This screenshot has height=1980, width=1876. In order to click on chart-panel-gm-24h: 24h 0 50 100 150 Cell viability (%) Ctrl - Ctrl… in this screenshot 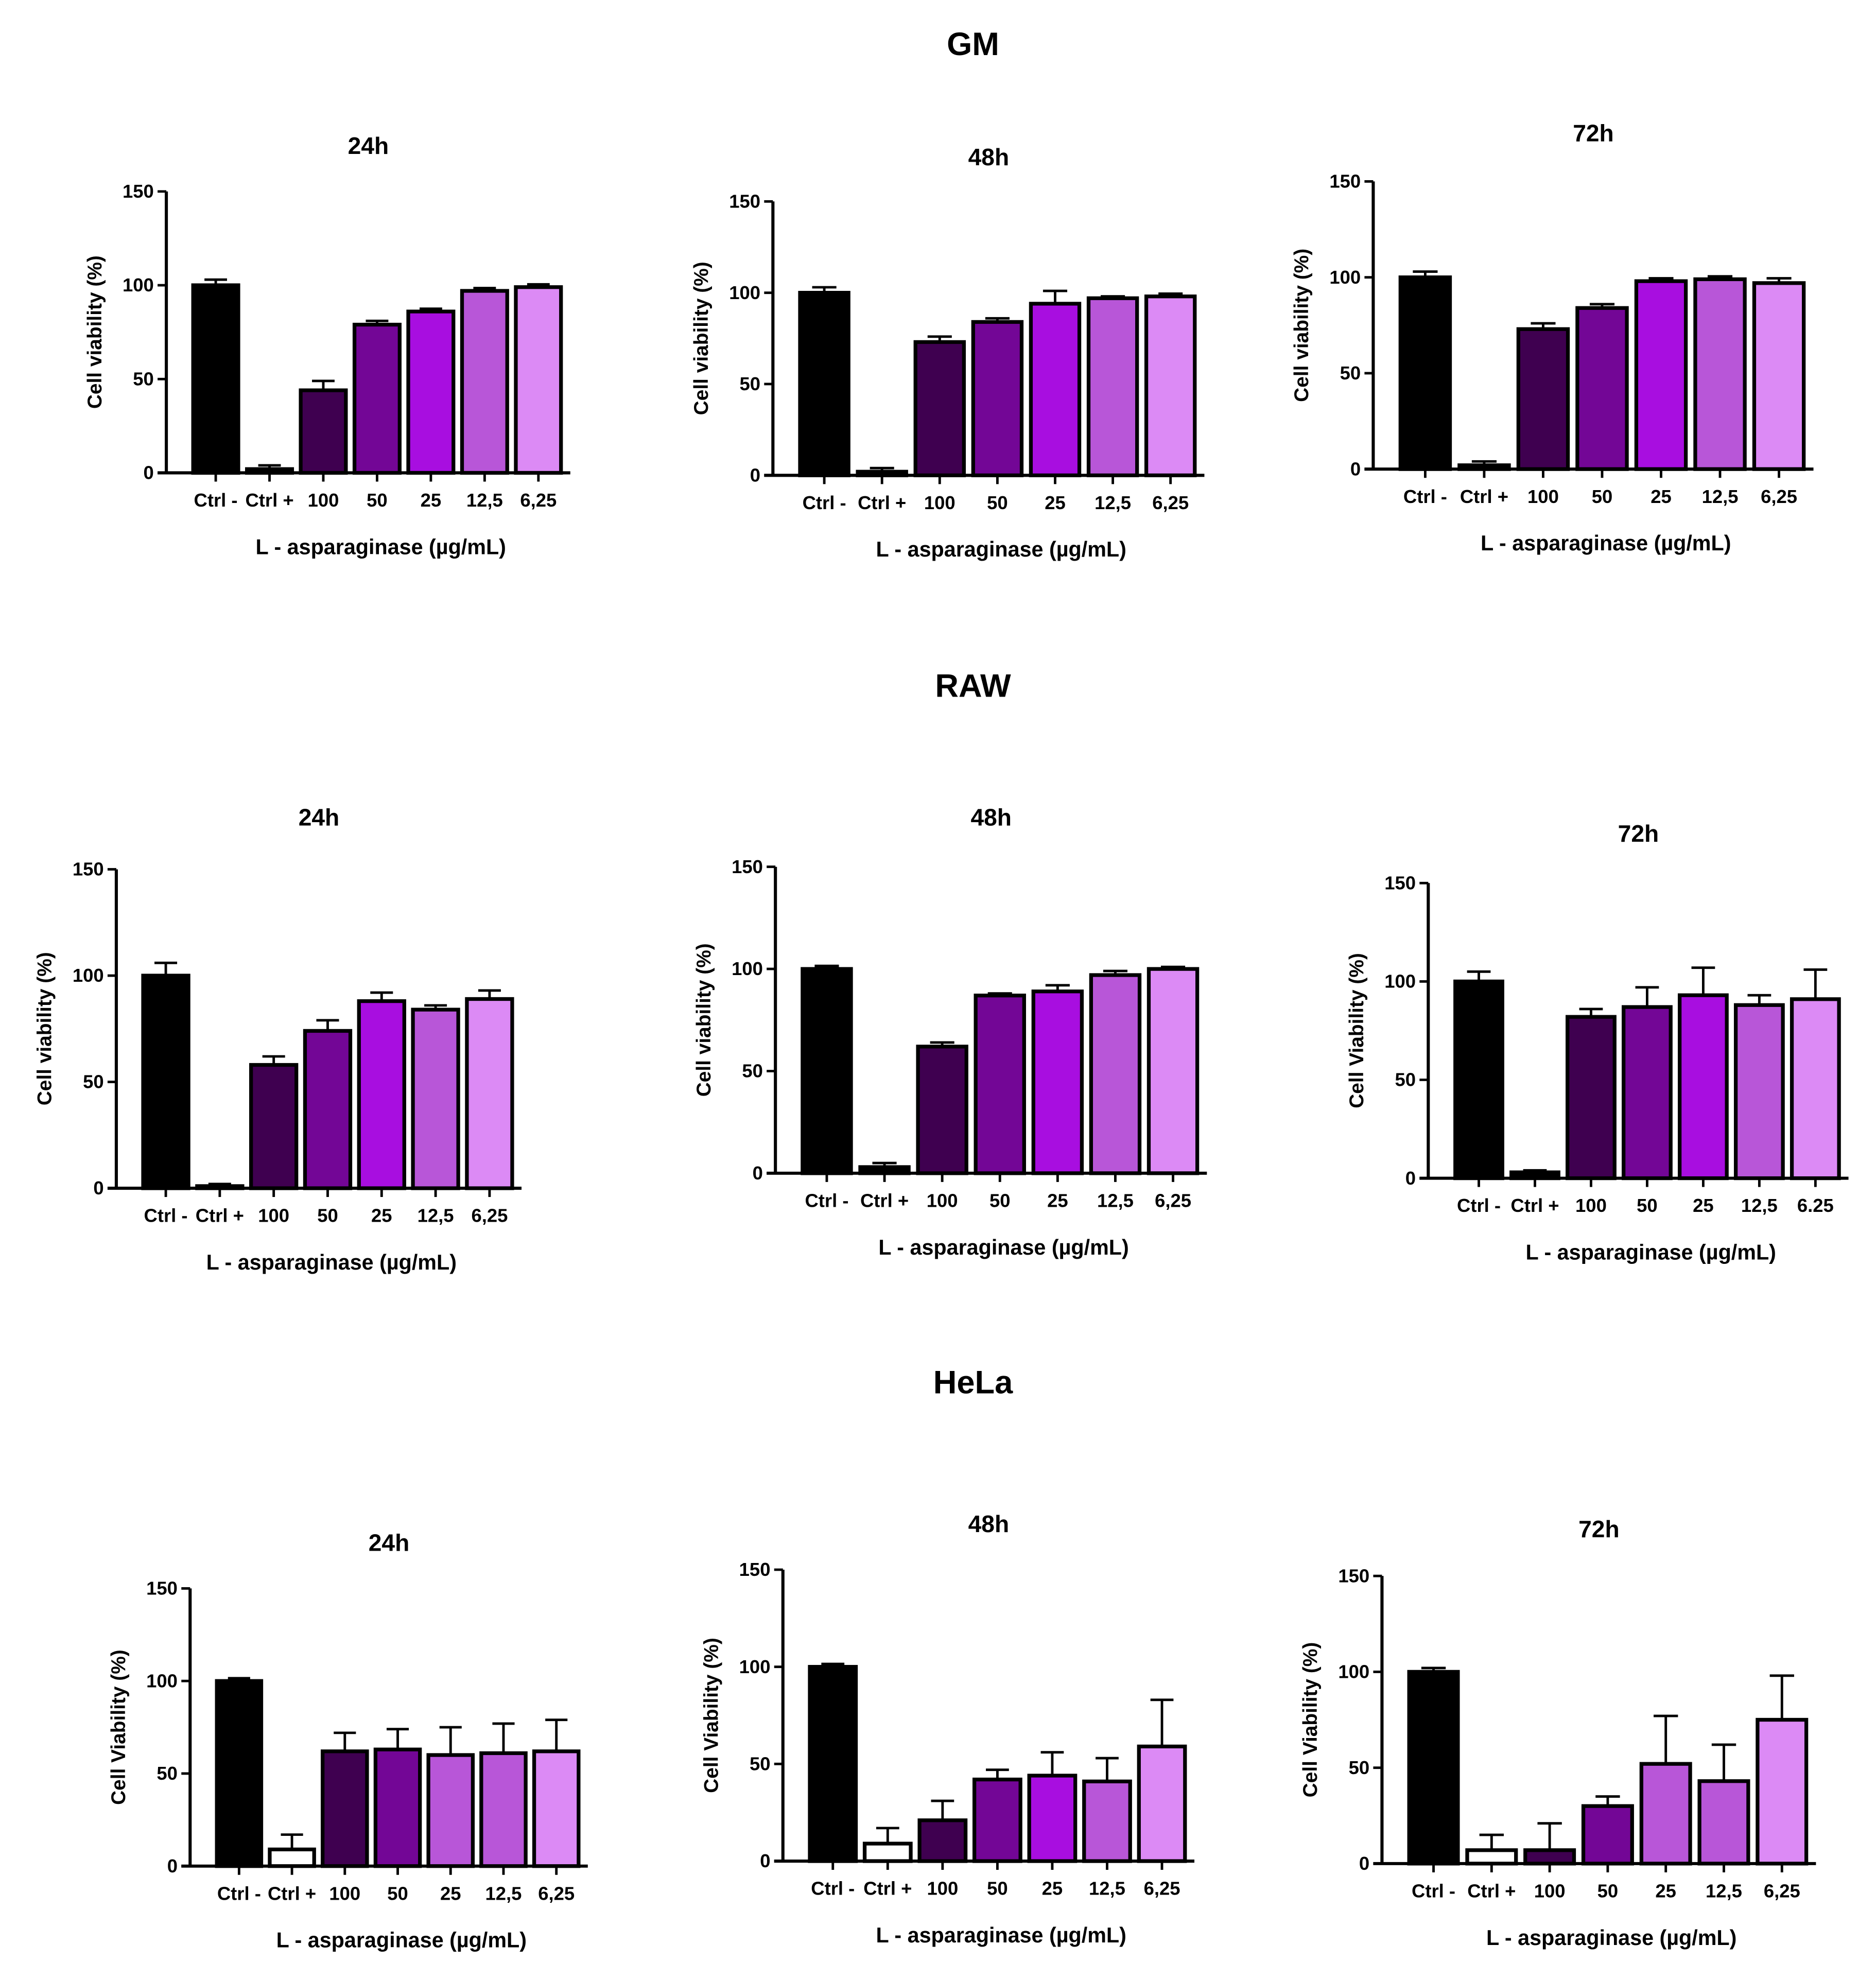, I will do `click(327, 345)`.